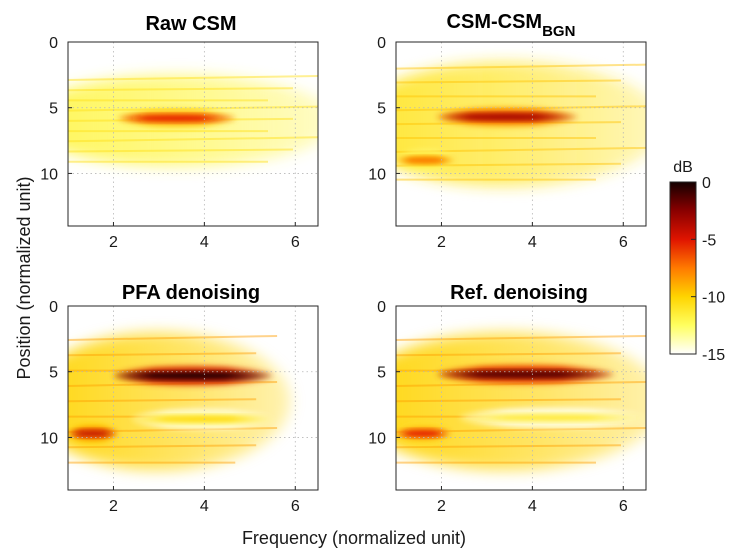 The height and width of the screenshot is (553, 732). What do you see at coordinates (354, 538) in the screenshot?
I see `x-axis-label: Frequency (normalized unit)` at bounding box center [354, 538].